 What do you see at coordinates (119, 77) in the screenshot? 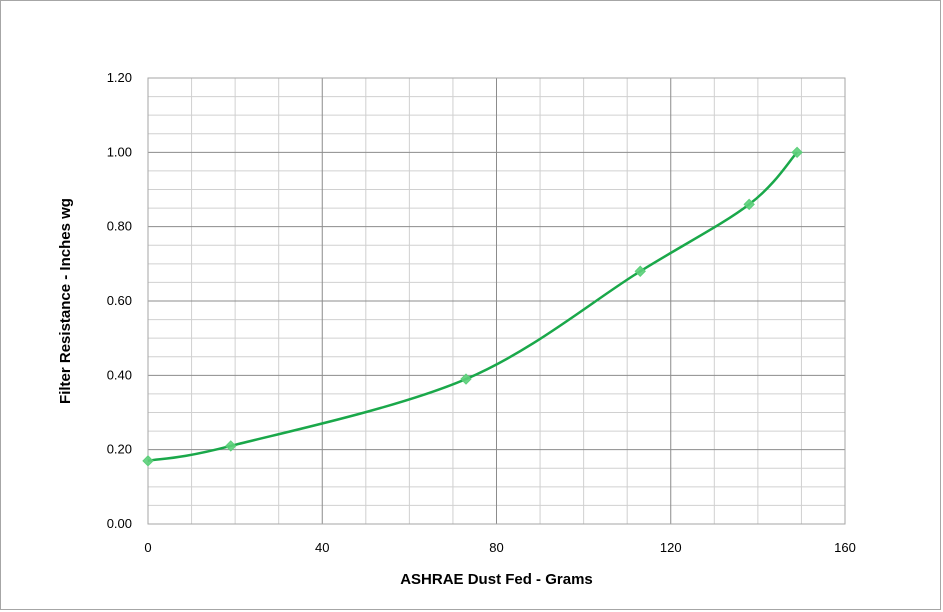
I see `y-tick-label: 1.20` at bounding box center [119, 77].